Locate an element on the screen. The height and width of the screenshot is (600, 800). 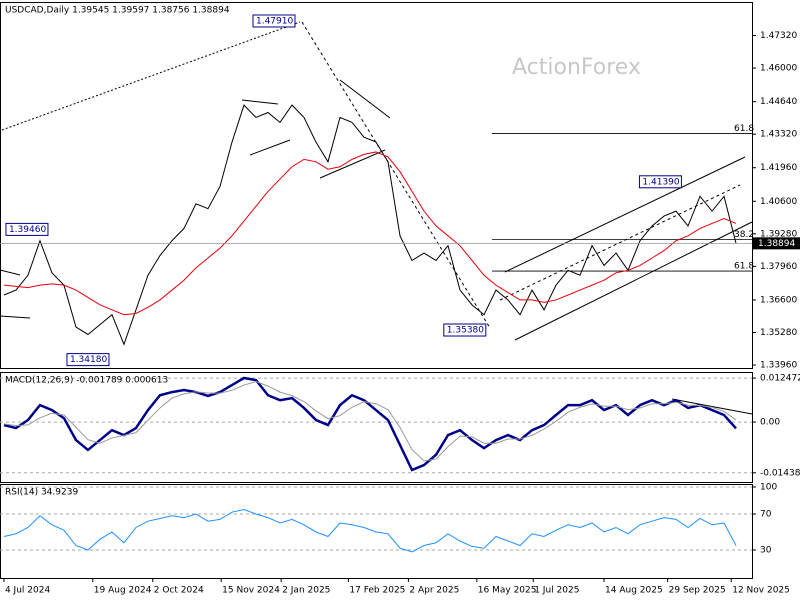
x-tick-label: 14 Aug 2025 is located at coordinates (634, 591).